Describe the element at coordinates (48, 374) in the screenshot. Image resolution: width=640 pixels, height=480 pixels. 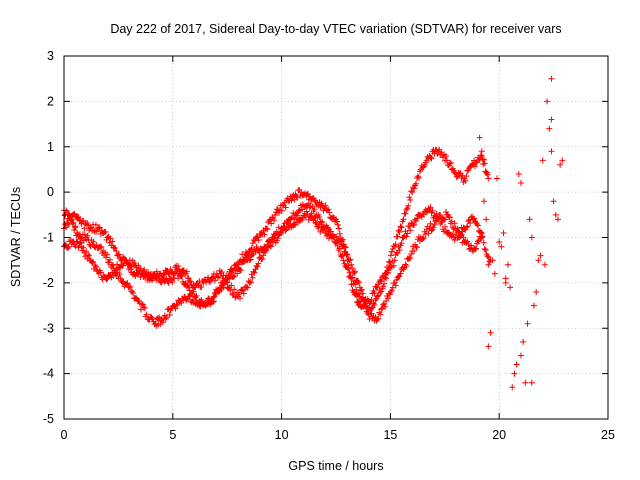
I see `y-tick-label: -4` at that location.